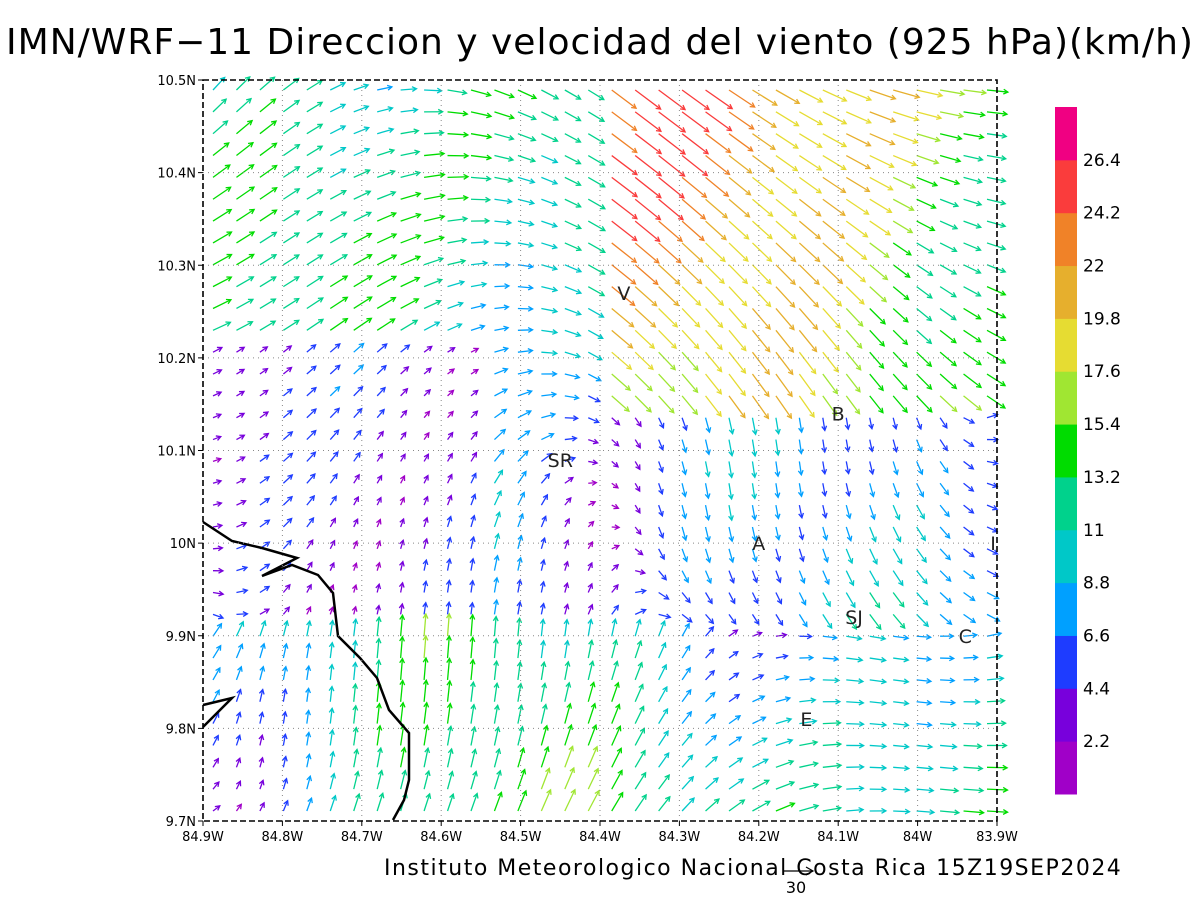 The width and height of the screenshot is (1200, 900). I want to click on colorbar-segment, so click(1066, 609).